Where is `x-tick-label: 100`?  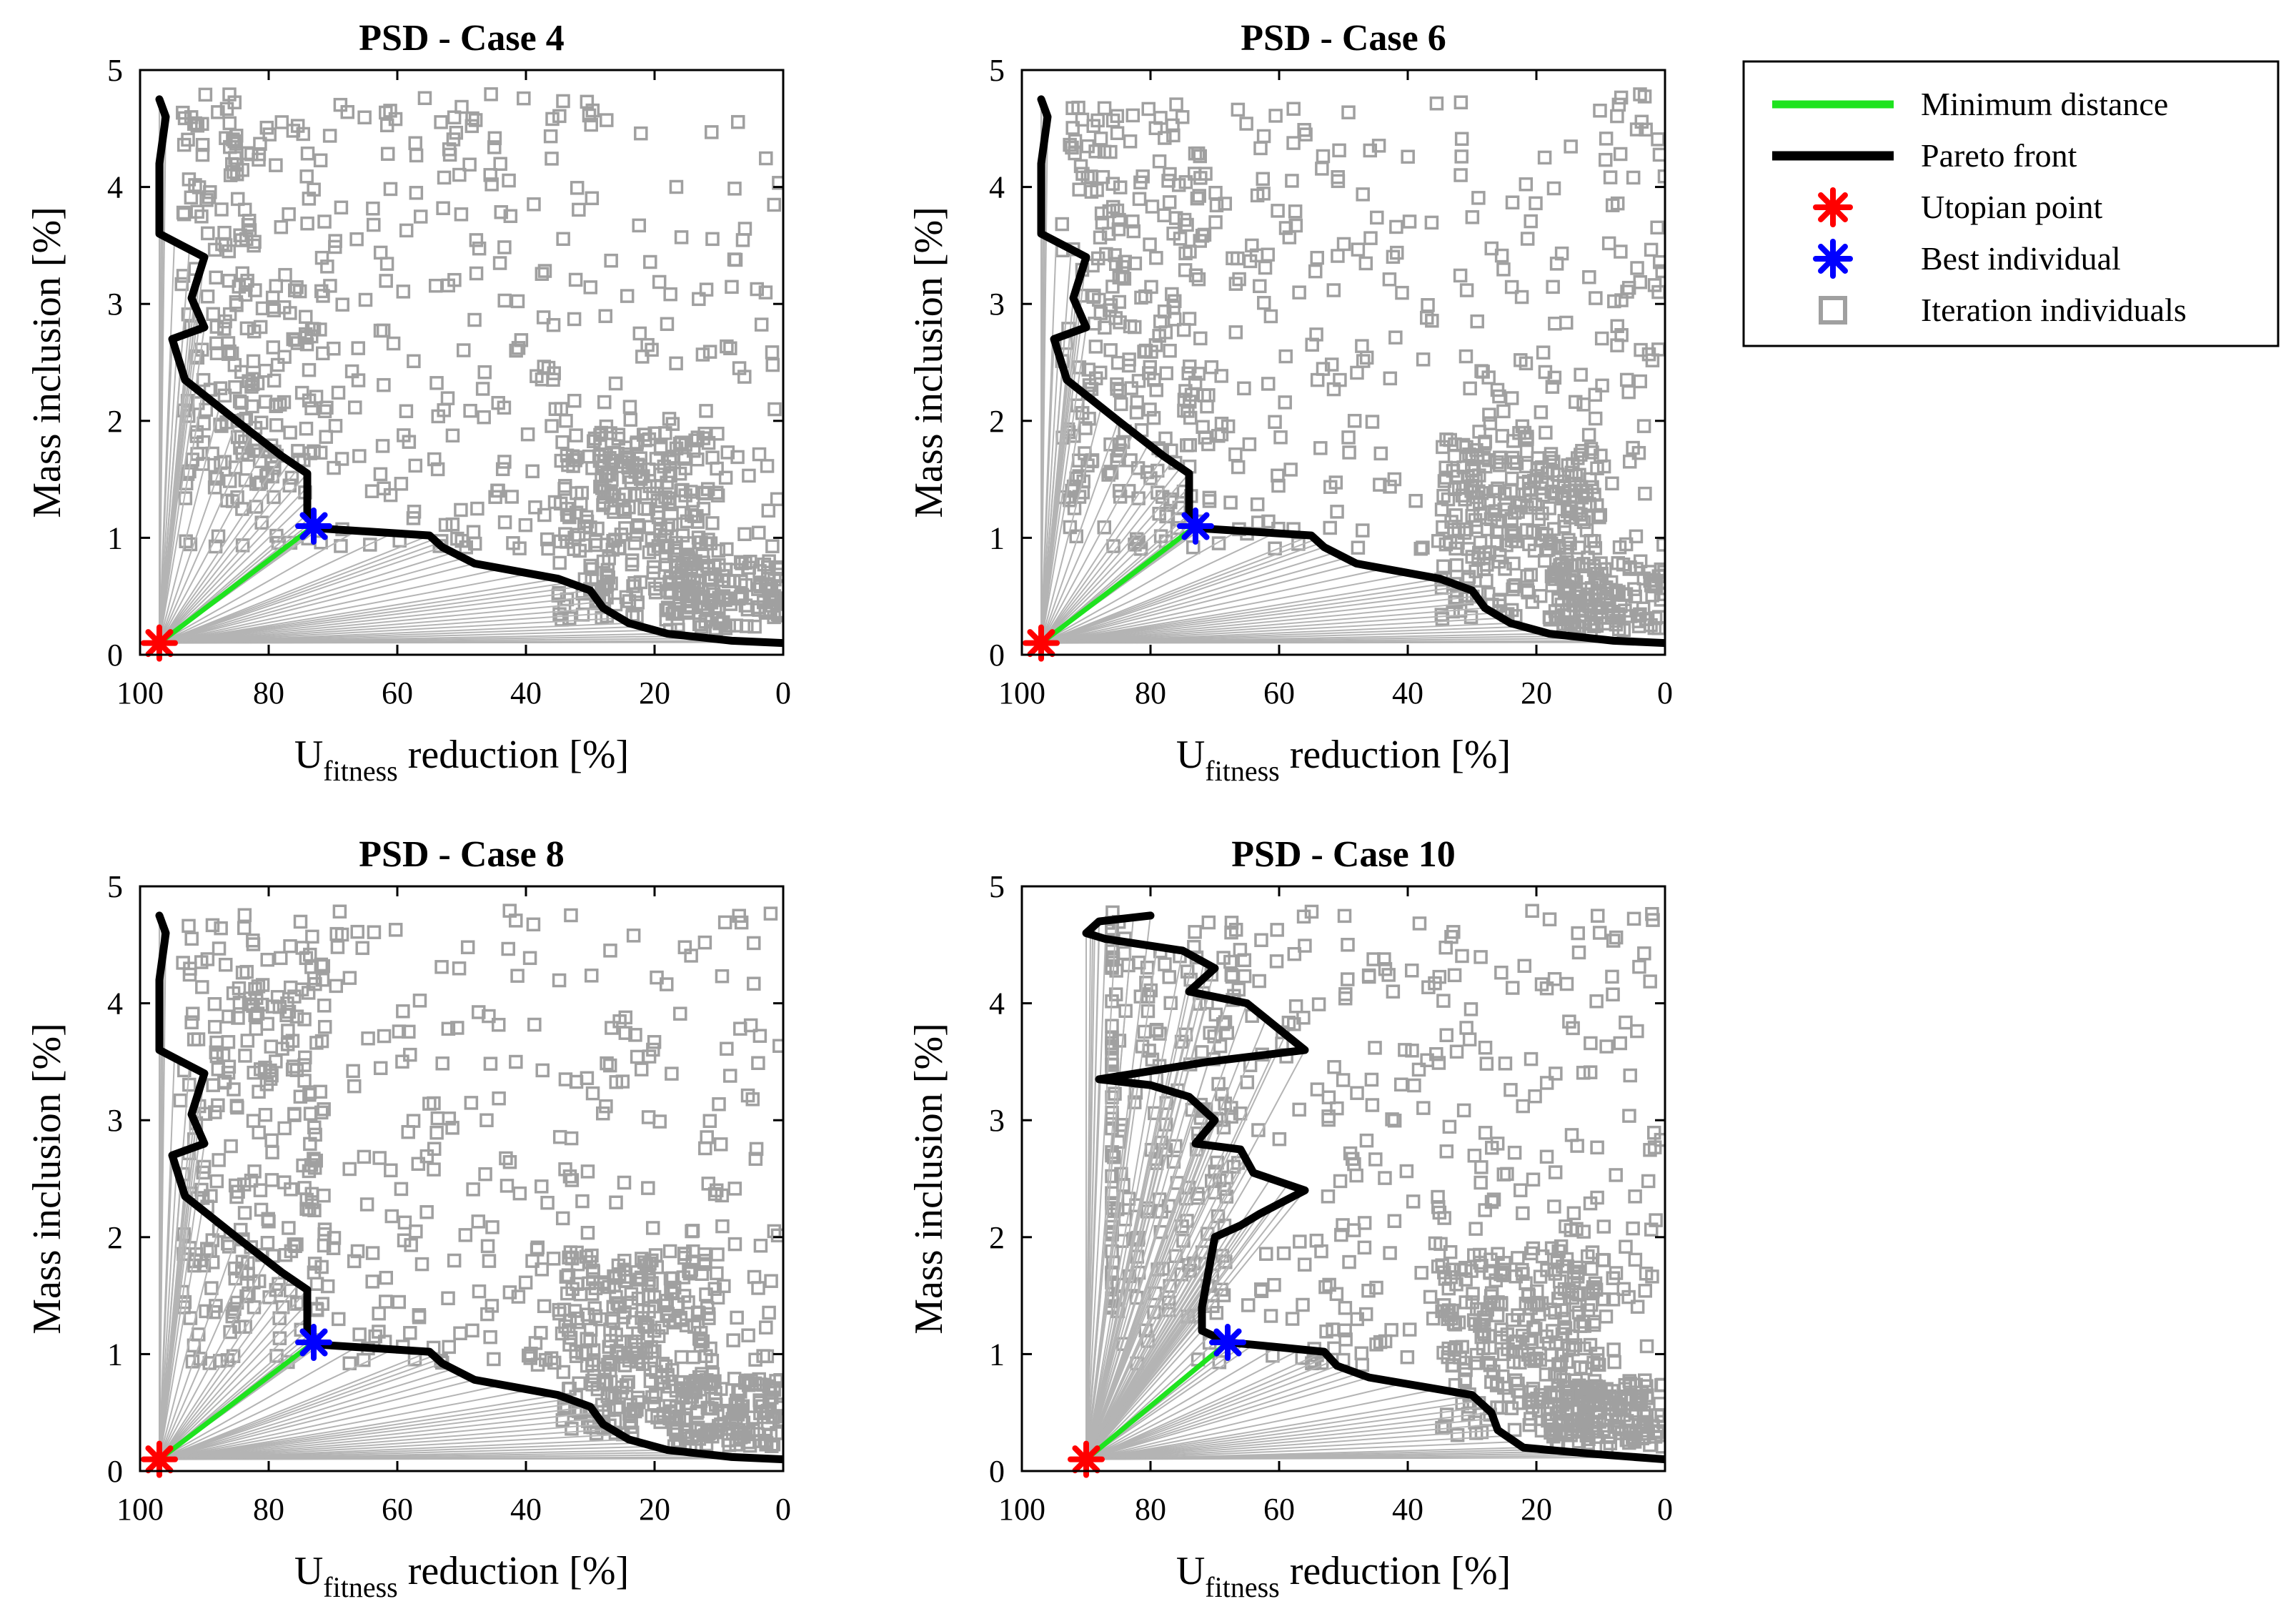
x-tick-label: 100 is located at coordinates (140, 693).